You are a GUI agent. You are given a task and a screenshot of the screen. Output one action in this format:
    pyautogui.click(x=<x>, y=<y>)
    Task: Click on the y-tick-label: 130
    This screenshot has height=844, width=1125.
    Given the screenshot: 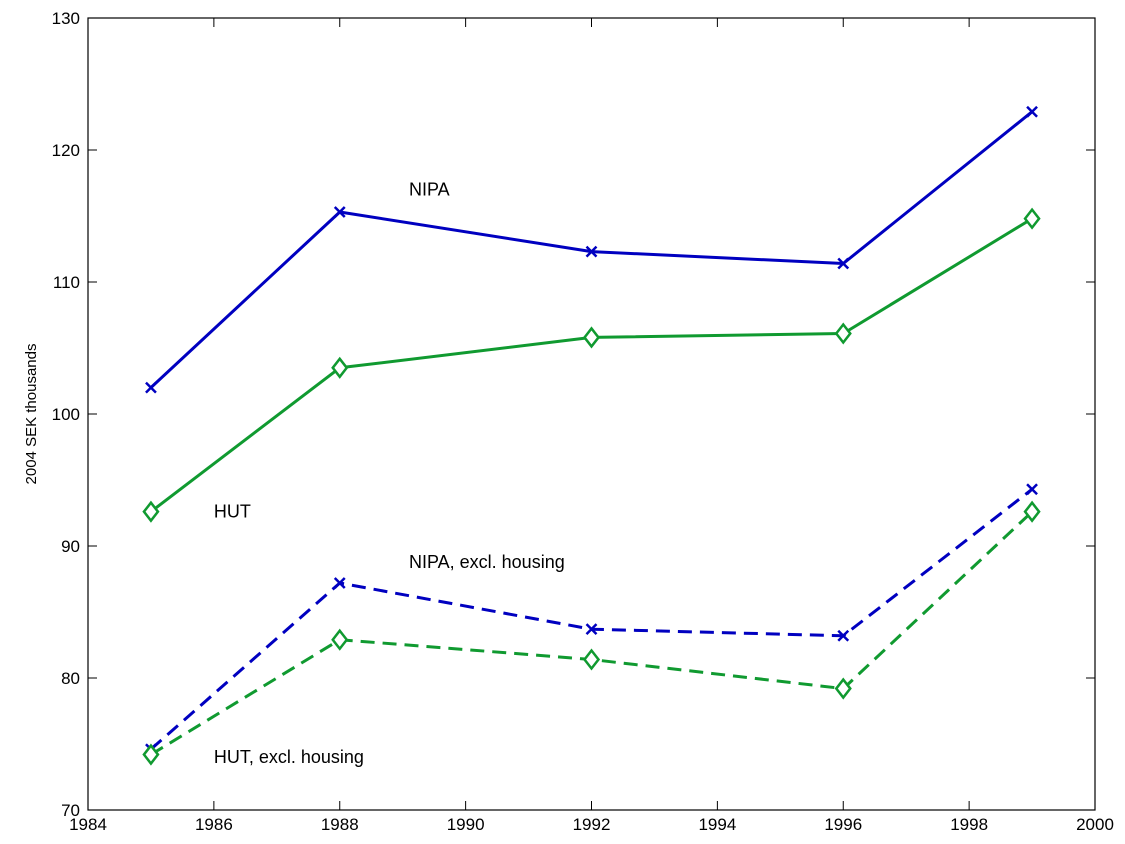 What is the action you would take?
    pyautogui.click(x=66, y=18)
    